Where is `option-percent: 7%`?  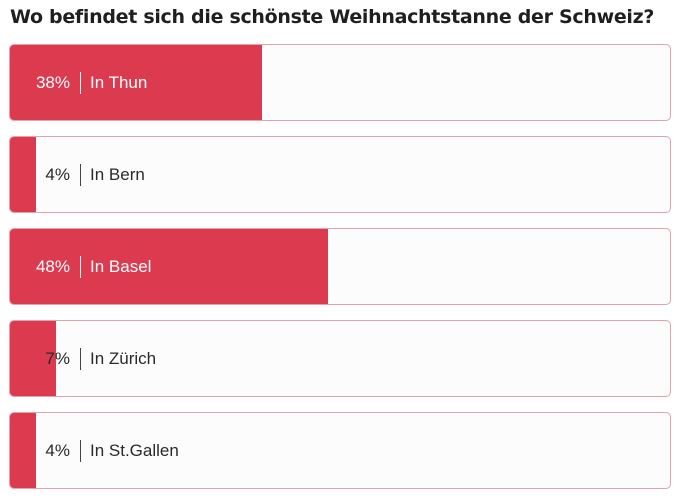
option-percent: 7% is located at coordinates (57, 358).